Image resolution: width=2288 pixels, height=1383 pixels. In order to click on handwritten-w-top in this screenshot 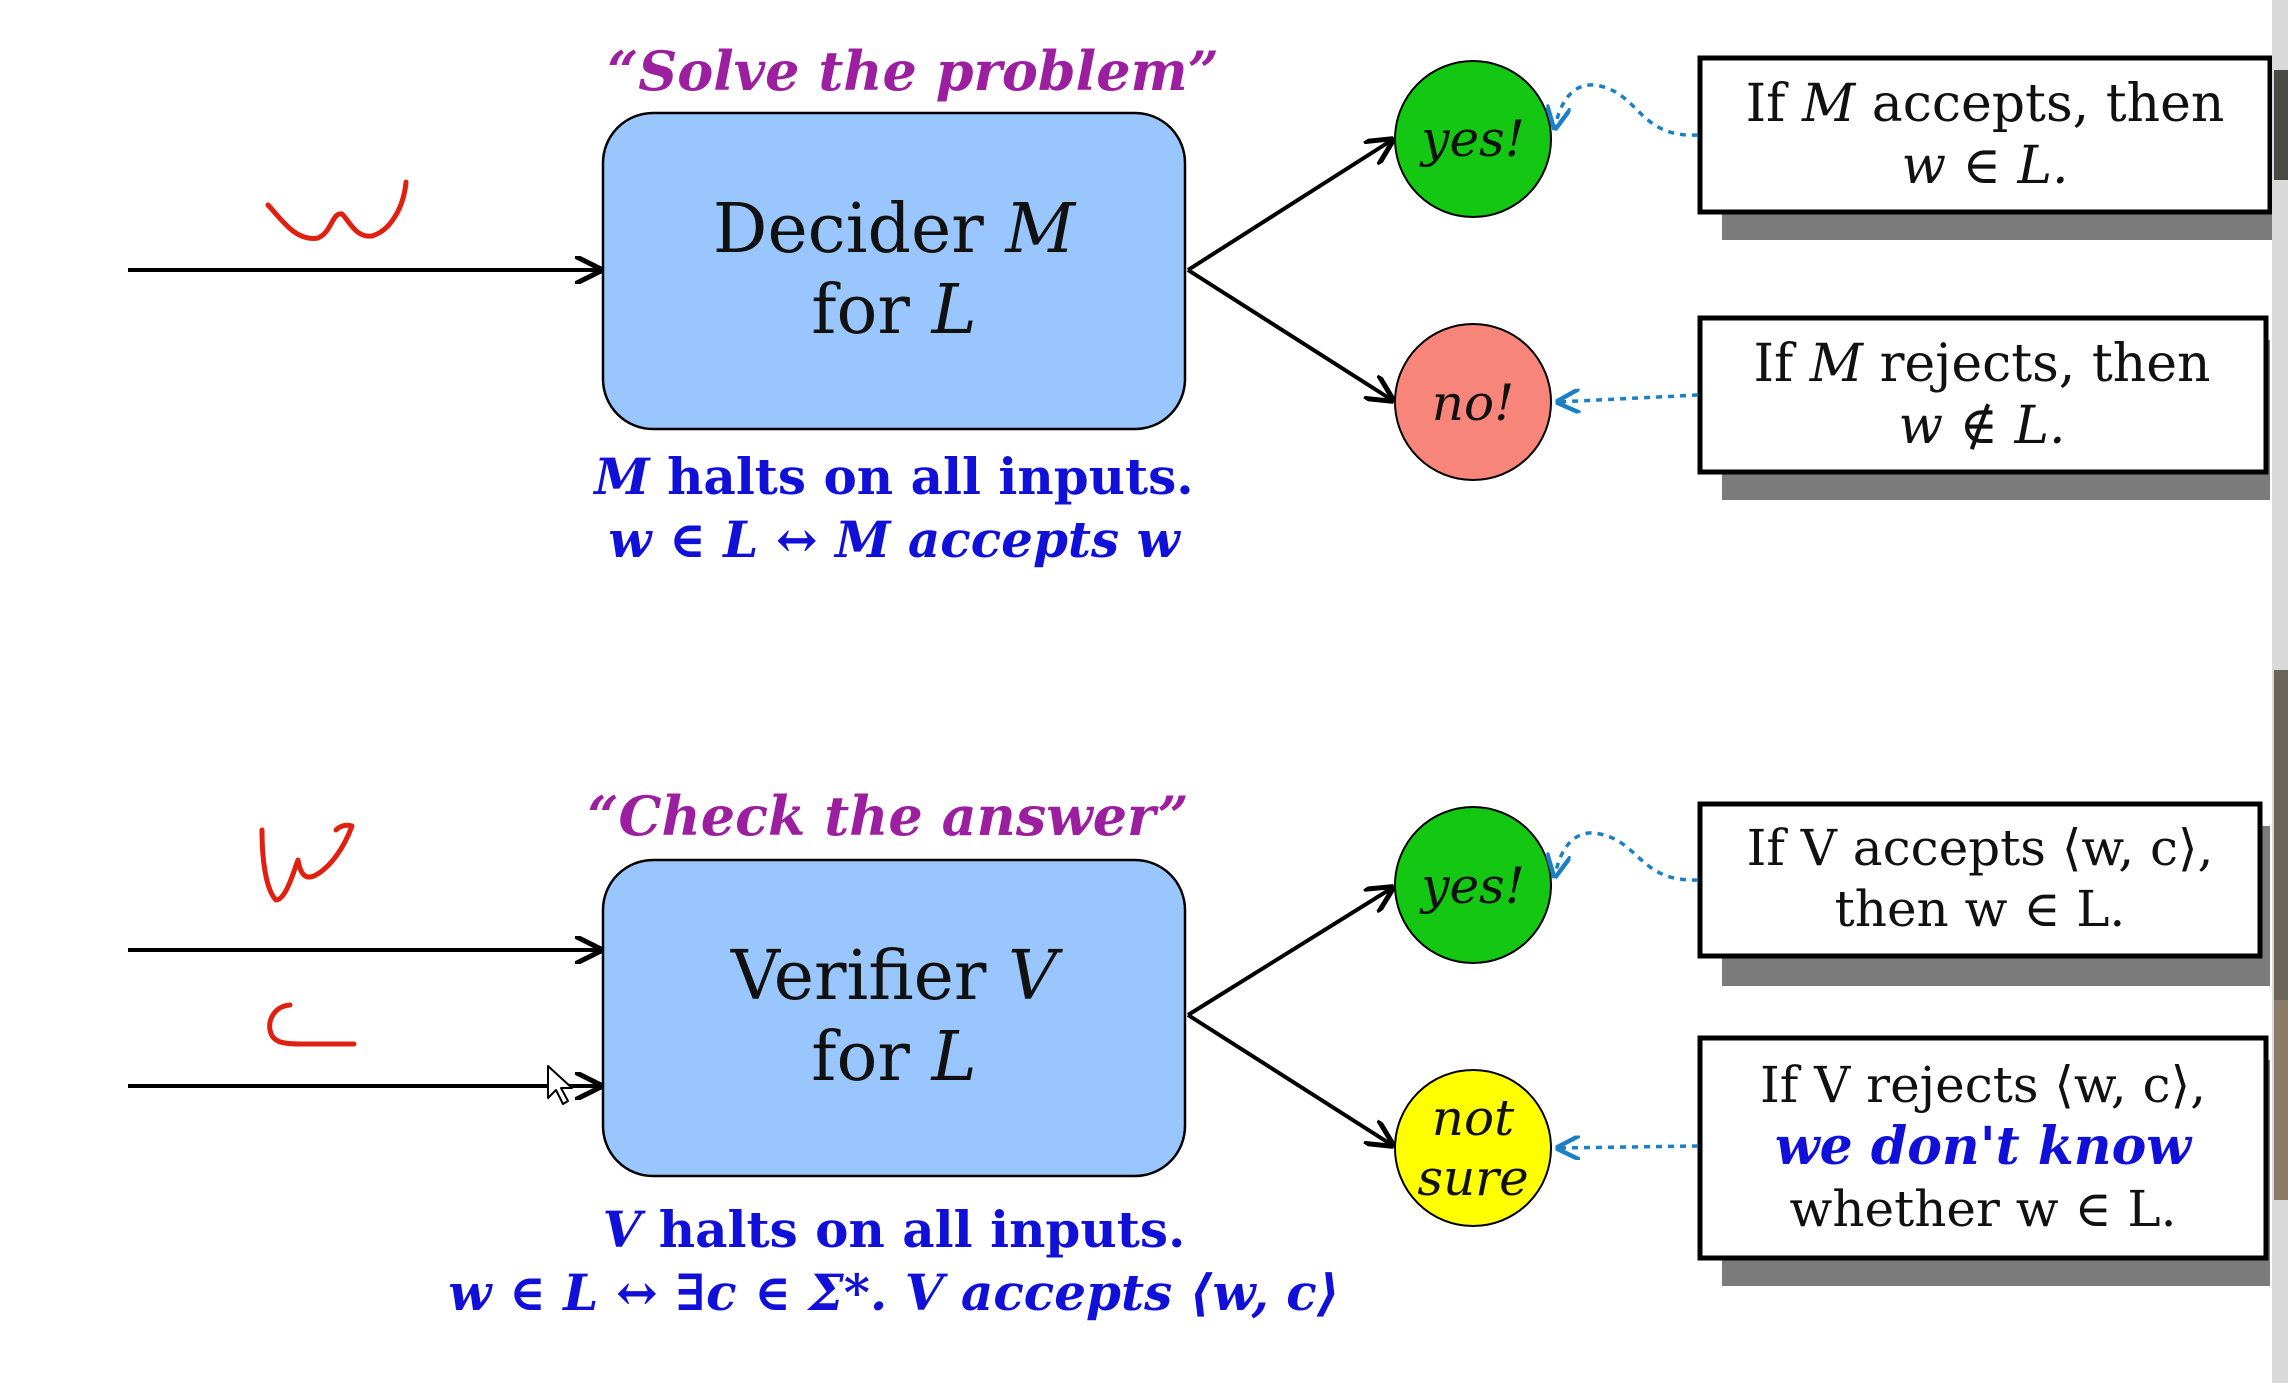, I will do `click(337, 210)`.